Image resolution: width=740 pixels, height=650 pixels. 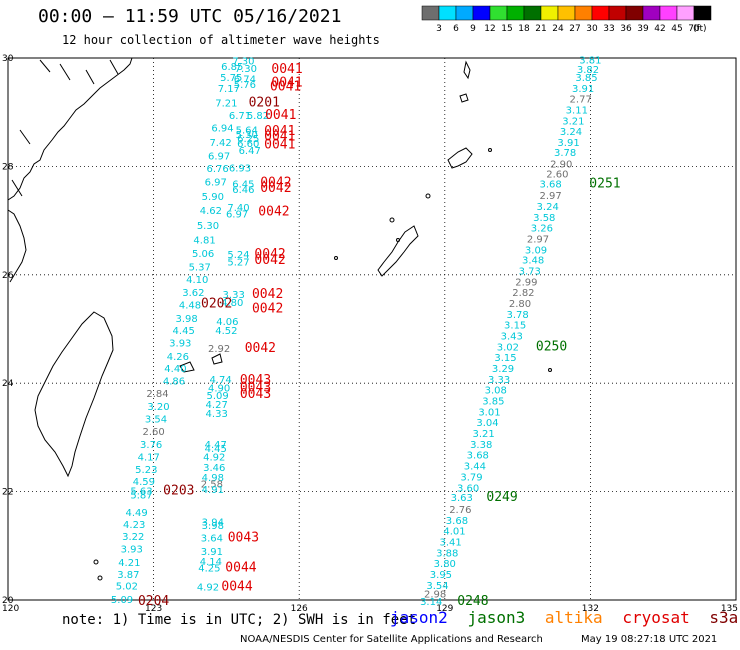 I want to click on pass-time-label: 0250, so click(x=551, y=346).